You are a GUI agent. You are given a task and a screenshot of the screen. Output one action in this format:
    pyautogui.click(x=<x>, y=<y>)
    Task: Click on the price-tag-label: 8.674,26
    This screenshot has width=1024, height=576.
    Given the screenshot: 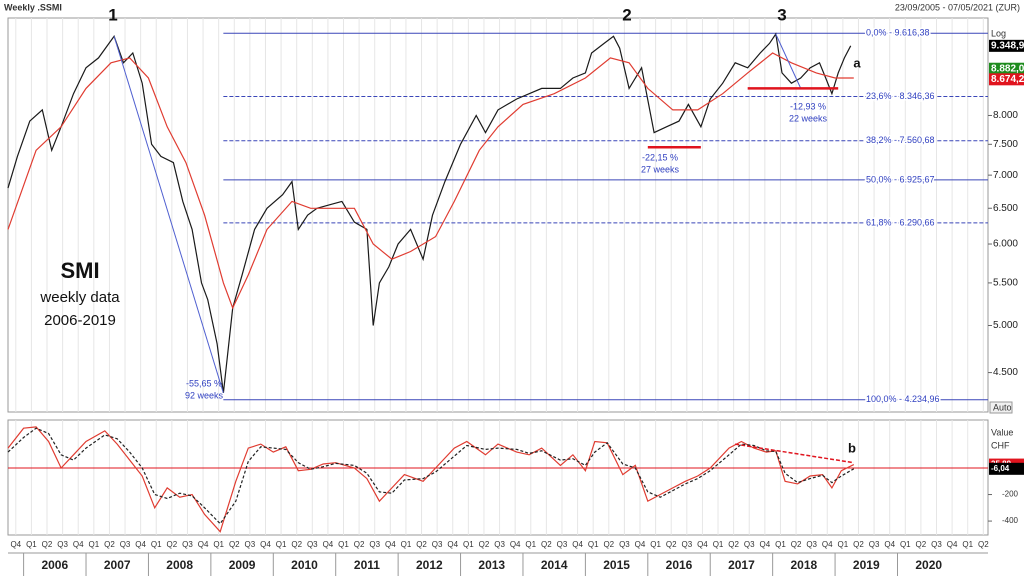 What is the action you would take?
    pyautogui.click(x=1007, y=79)
    